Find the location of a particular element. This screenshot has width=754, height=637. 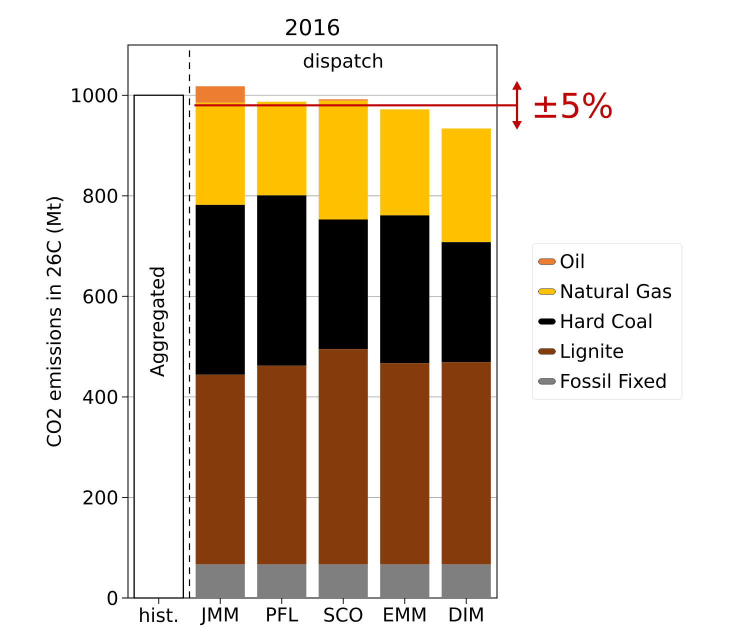

y-tick-label: 1000 is located at coordinates (95, 95).